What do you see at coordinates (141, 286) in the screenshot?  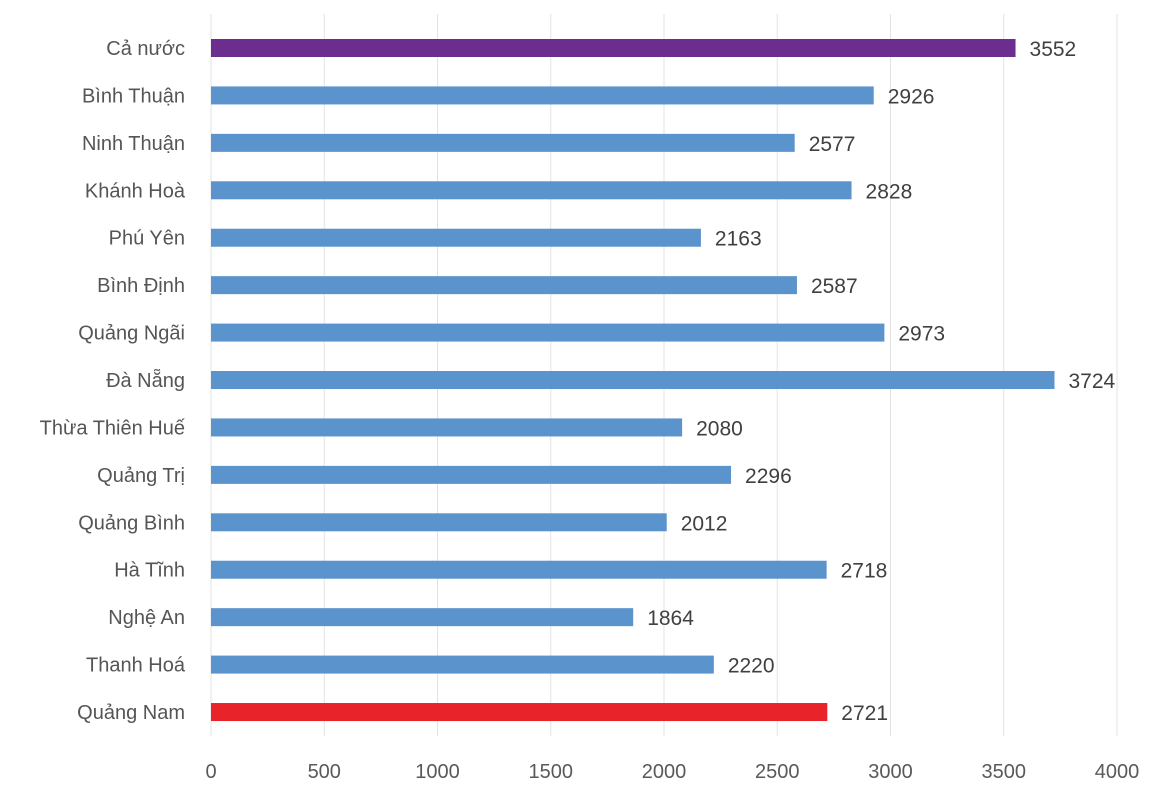 I see `category-label: Bình Định` at bounding box center [141, 286].